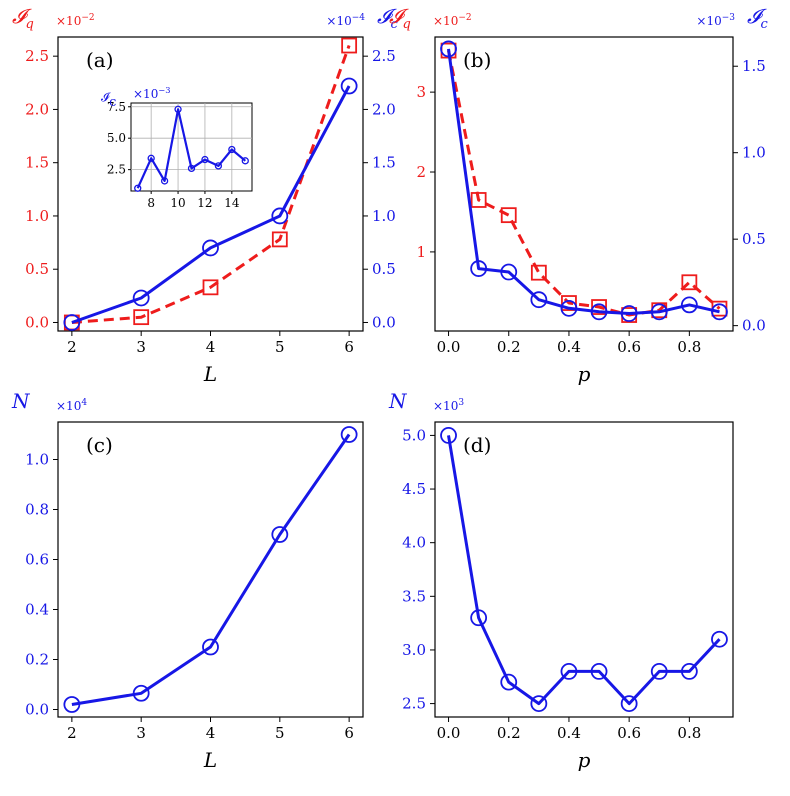  I want to click on x-tick-label-b: 0.2, so click(509, 347).